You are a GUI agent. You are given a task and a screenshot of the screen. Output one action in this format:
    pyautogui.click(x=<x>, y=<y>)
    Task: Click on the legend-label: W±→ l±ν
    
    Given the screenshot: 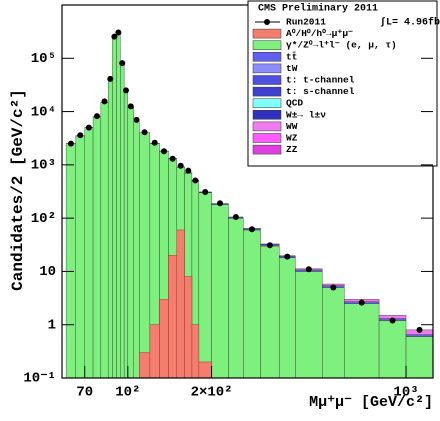 What is the action you would take?
    pyautogui.click(x=306, y=114)
    